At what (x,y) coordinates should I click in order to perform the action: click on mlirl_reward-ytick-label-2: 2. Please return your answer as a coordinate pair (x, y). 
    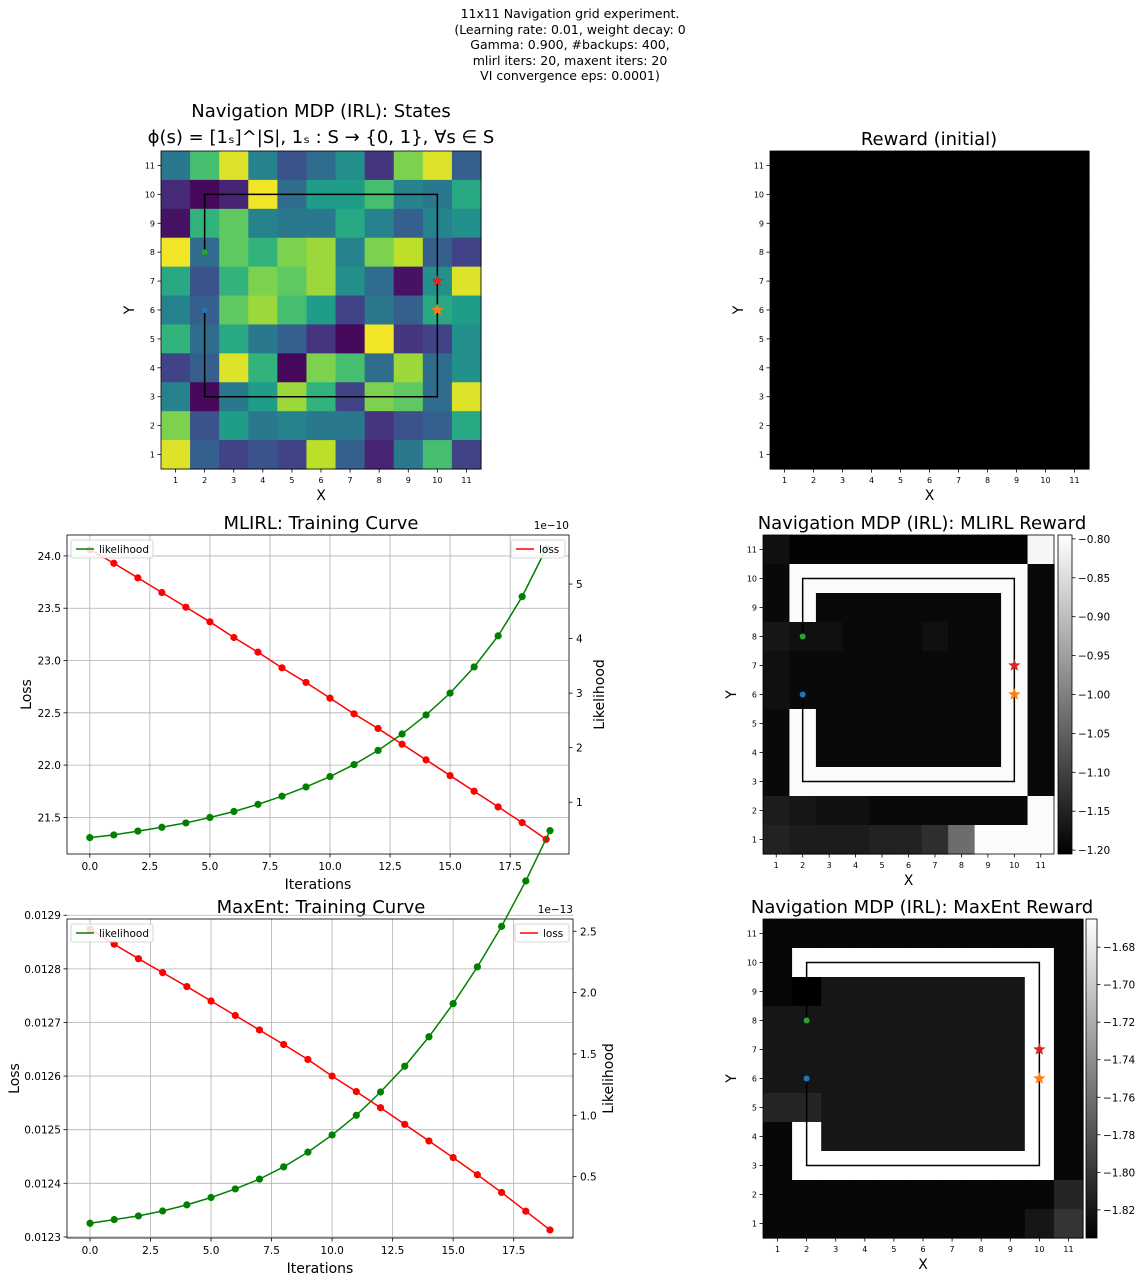
    Looking at the image, I should click on (754, 811).